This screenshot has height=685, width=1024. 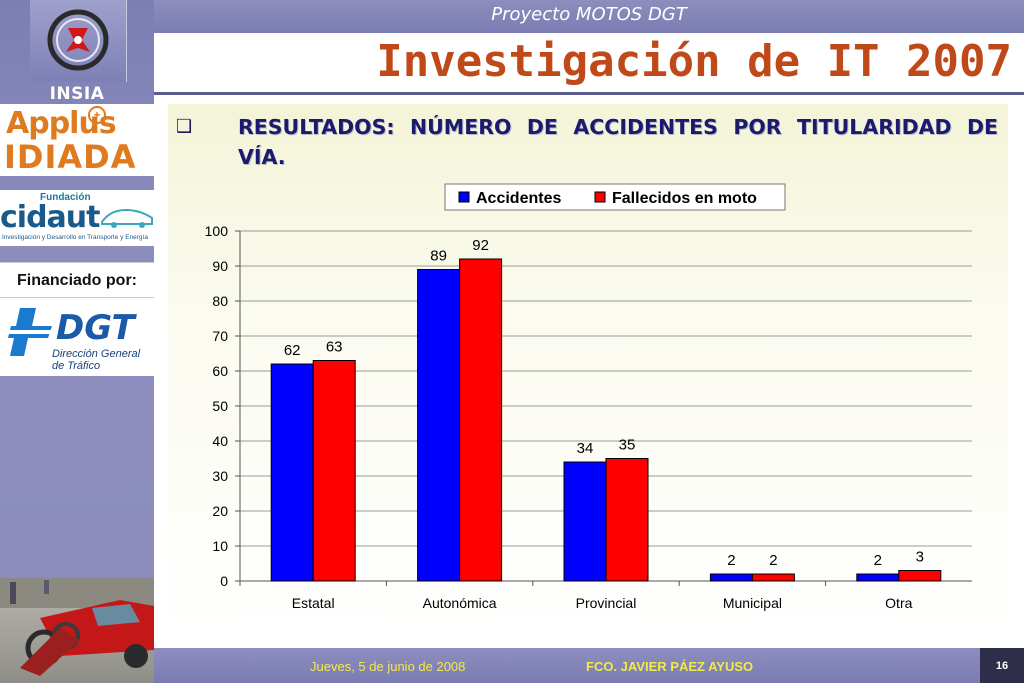 What do you see at coordinates (220, 301) in the screenshot?
I see `y-tick-label: 80` at bounding box center [220, 301].